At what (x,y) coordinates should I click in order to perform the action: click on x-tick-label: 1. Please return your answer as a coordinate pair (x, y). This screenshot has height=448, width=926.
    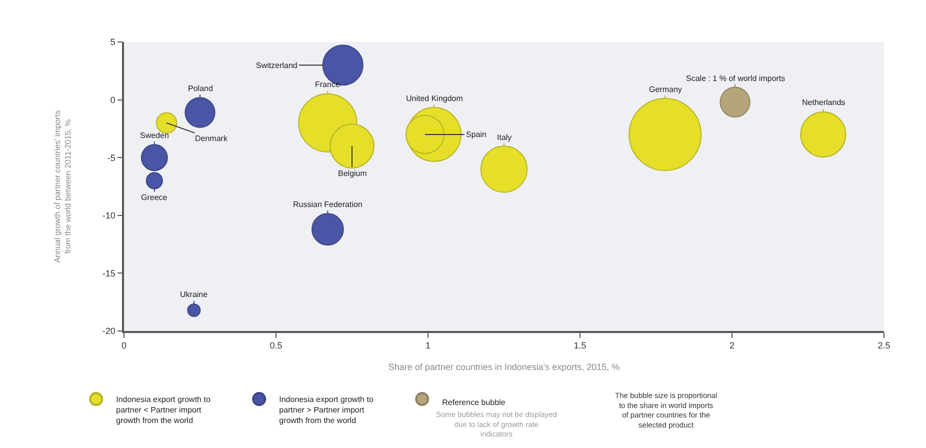
    Looking at the image, I should click on (428, 345).